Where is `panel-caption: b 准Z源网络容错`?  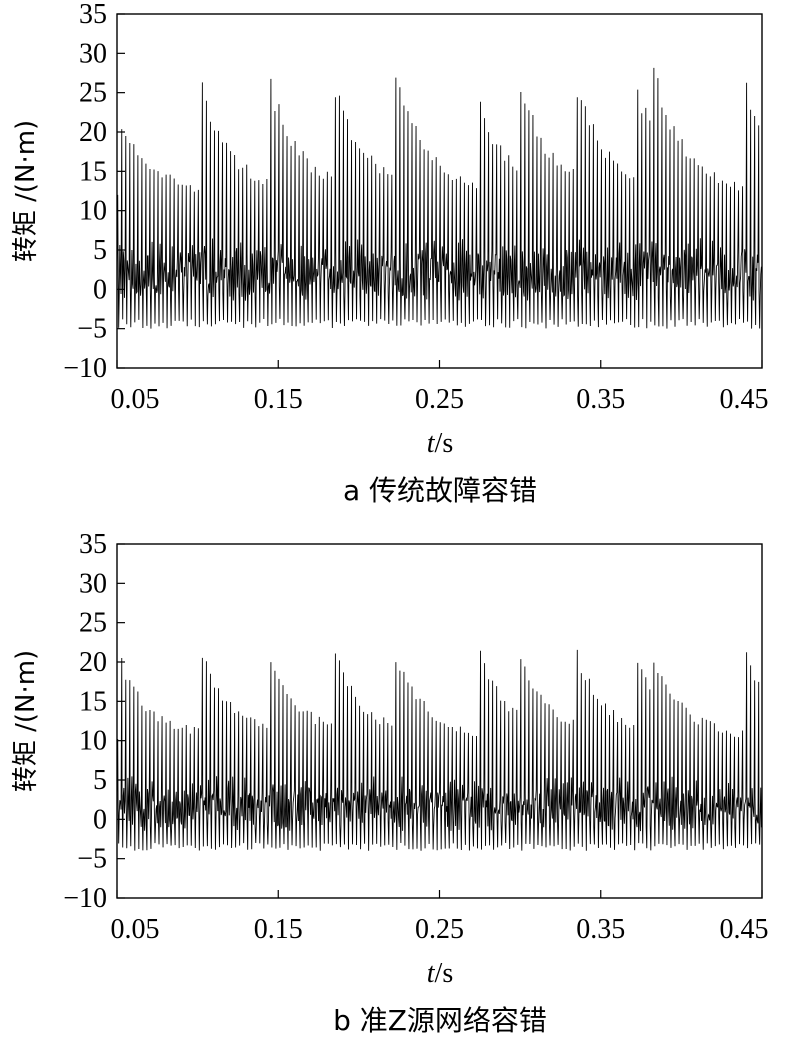
panel-caption: b 准Z源网络容错 is located at coordinates (440, 1020).